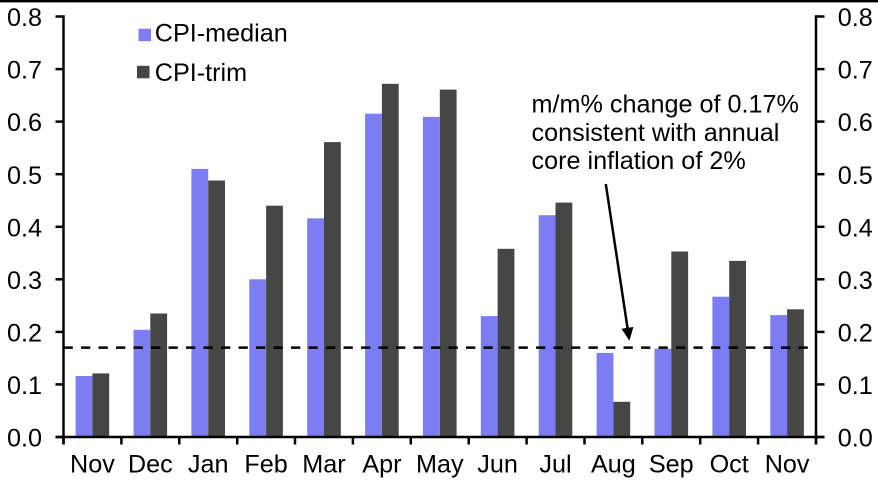 This screenshot has height=486, width=878. I want to click on svg-text: Jul, so click(555, 464).